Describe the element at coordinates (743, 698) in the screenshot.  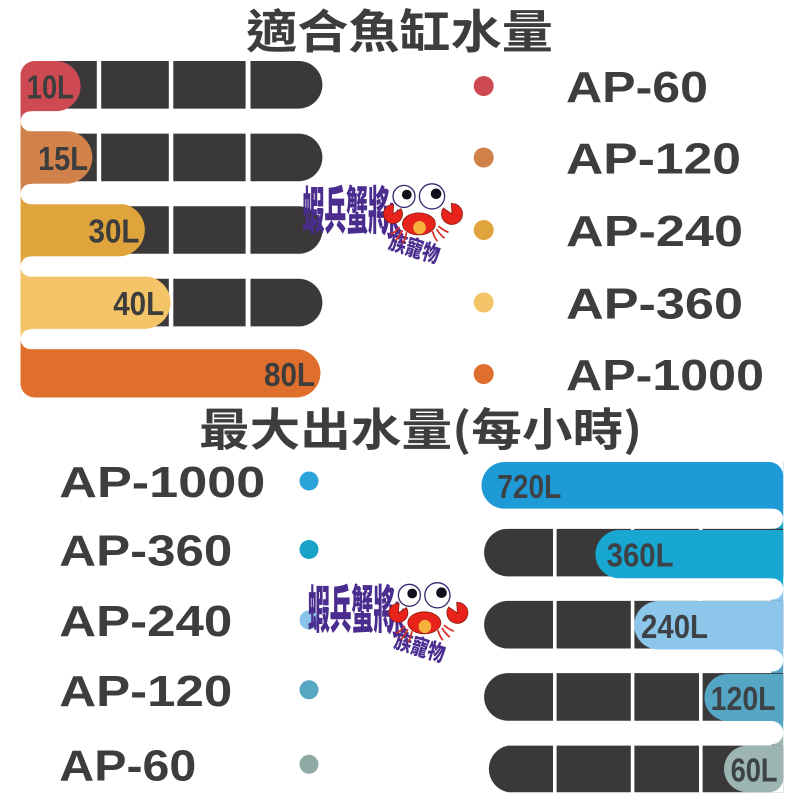
I see `svg-text: 120L` at that location.